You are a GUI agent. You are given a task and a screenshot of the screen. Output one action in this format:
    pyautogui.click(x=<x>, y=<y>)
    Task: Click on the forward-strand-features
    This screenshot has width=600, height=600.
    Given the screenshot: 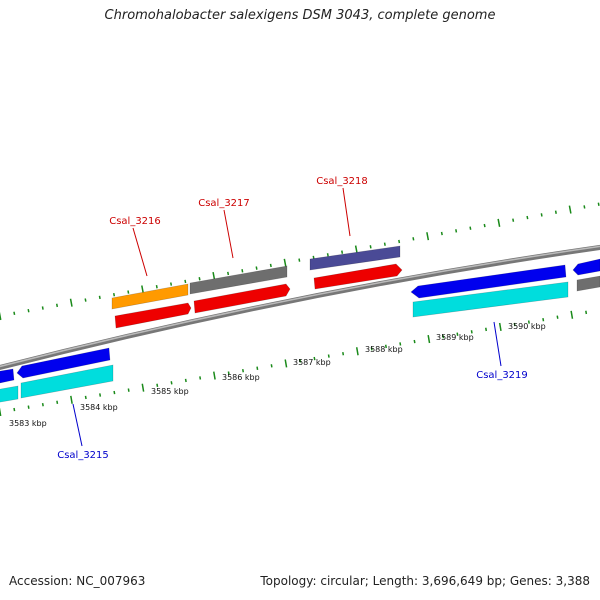 What is the action you would take?
    pyautogui.click(x=355, y=277)
    